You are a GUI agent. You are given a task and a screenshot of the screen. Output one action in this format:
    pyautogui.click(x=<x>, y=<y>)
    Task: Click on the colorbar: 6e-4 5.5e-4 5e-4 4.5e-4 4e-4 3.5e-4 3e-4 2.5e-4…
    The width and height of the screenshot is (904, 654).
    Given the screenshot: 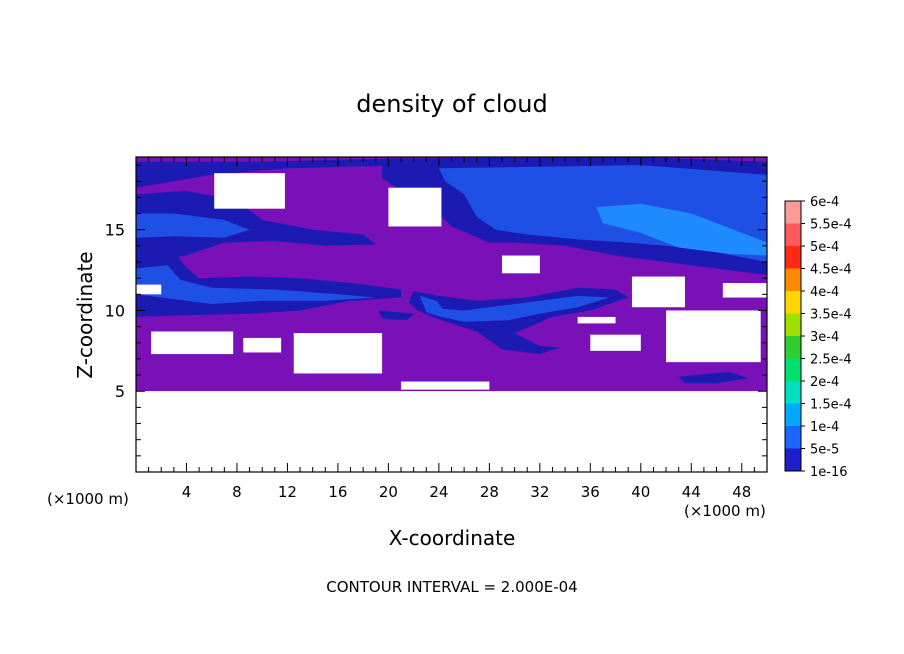 What is the action you would take?
    pyautogui.click(x=818, y=337)
    